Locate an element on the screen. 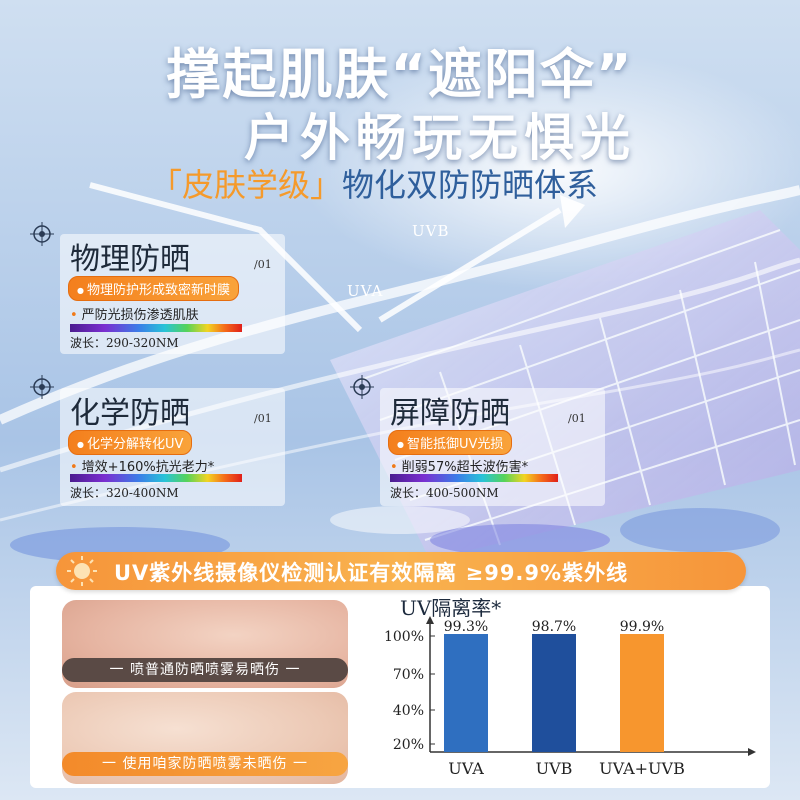  bar-uvb is located at coordinates (554, 693).